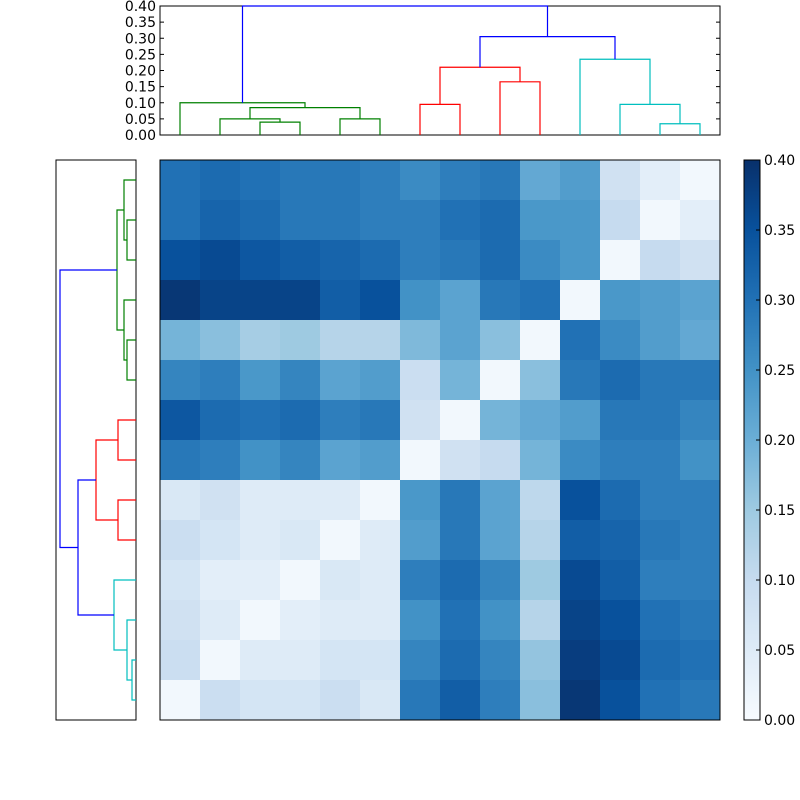  I want to click on colorbar-tick-label: 0.00, so click(779, 721).